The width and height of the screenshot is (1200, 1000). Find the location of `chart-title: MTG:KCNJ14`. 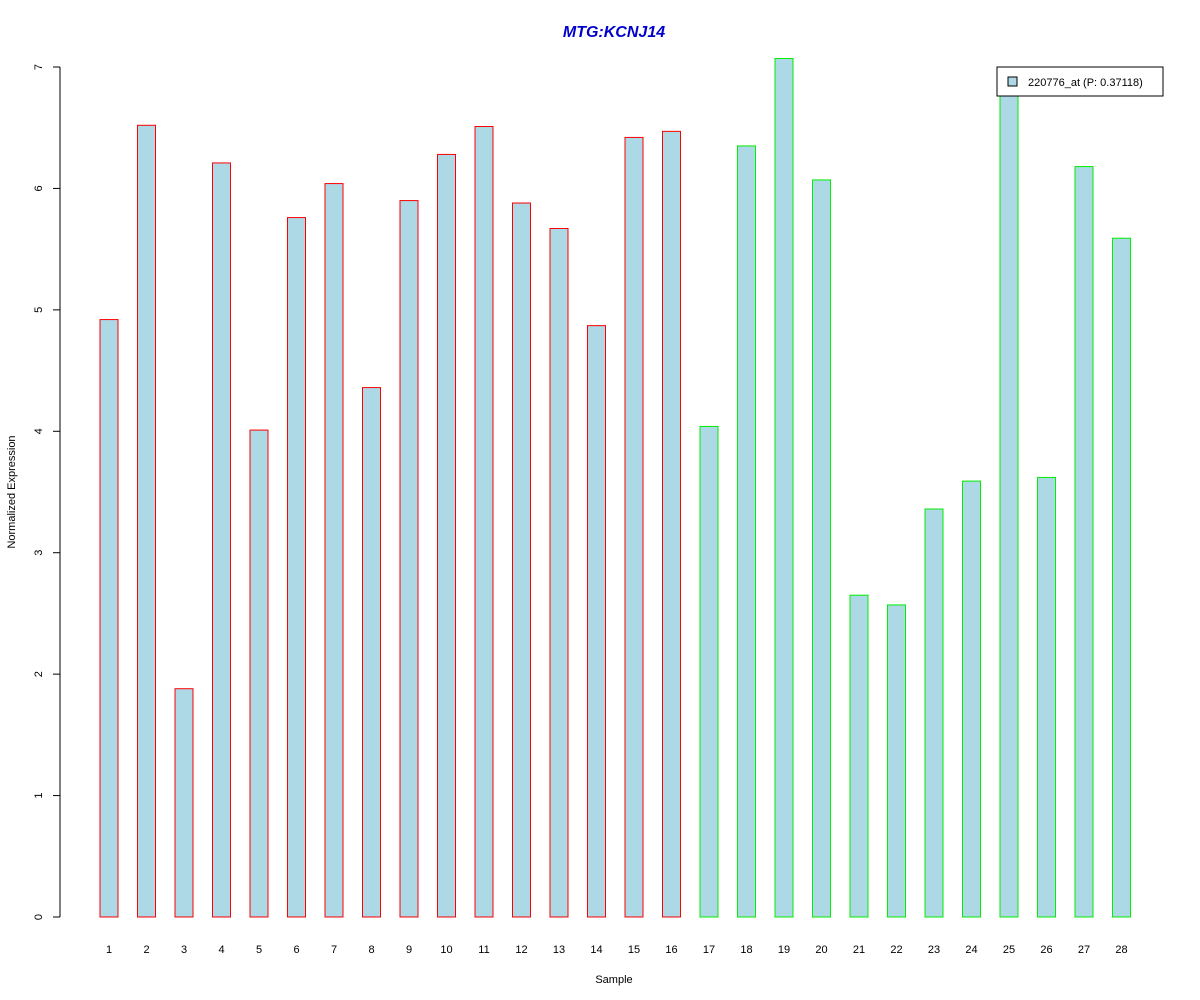

chart-title: MTG:KCNJ14 is located at coordinates (614, 32).